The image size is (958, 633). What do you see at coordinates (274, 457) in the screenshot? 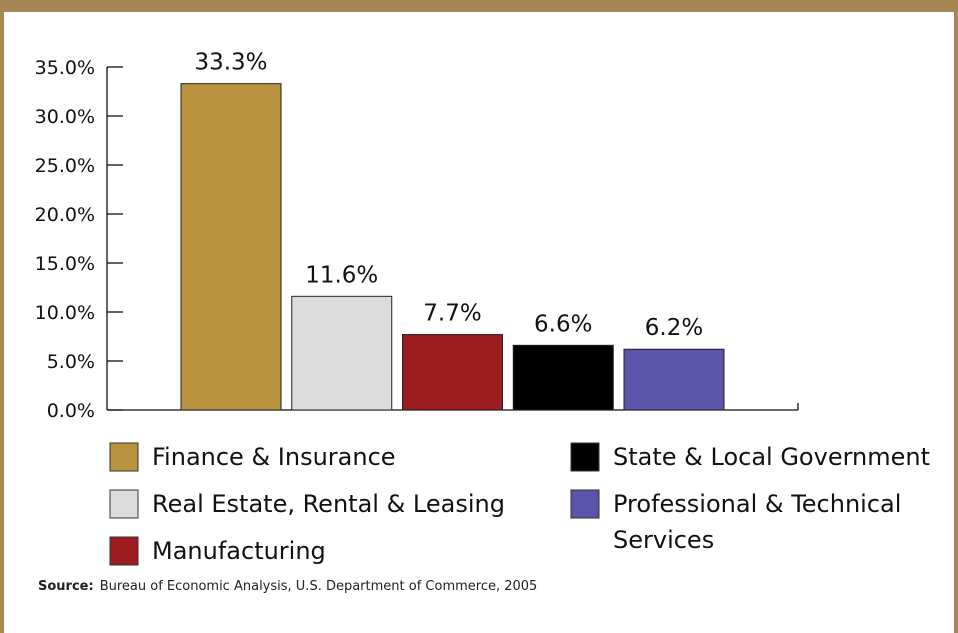
I see `legend-label: Finance & Insurance` at bounding box center [274, 457].